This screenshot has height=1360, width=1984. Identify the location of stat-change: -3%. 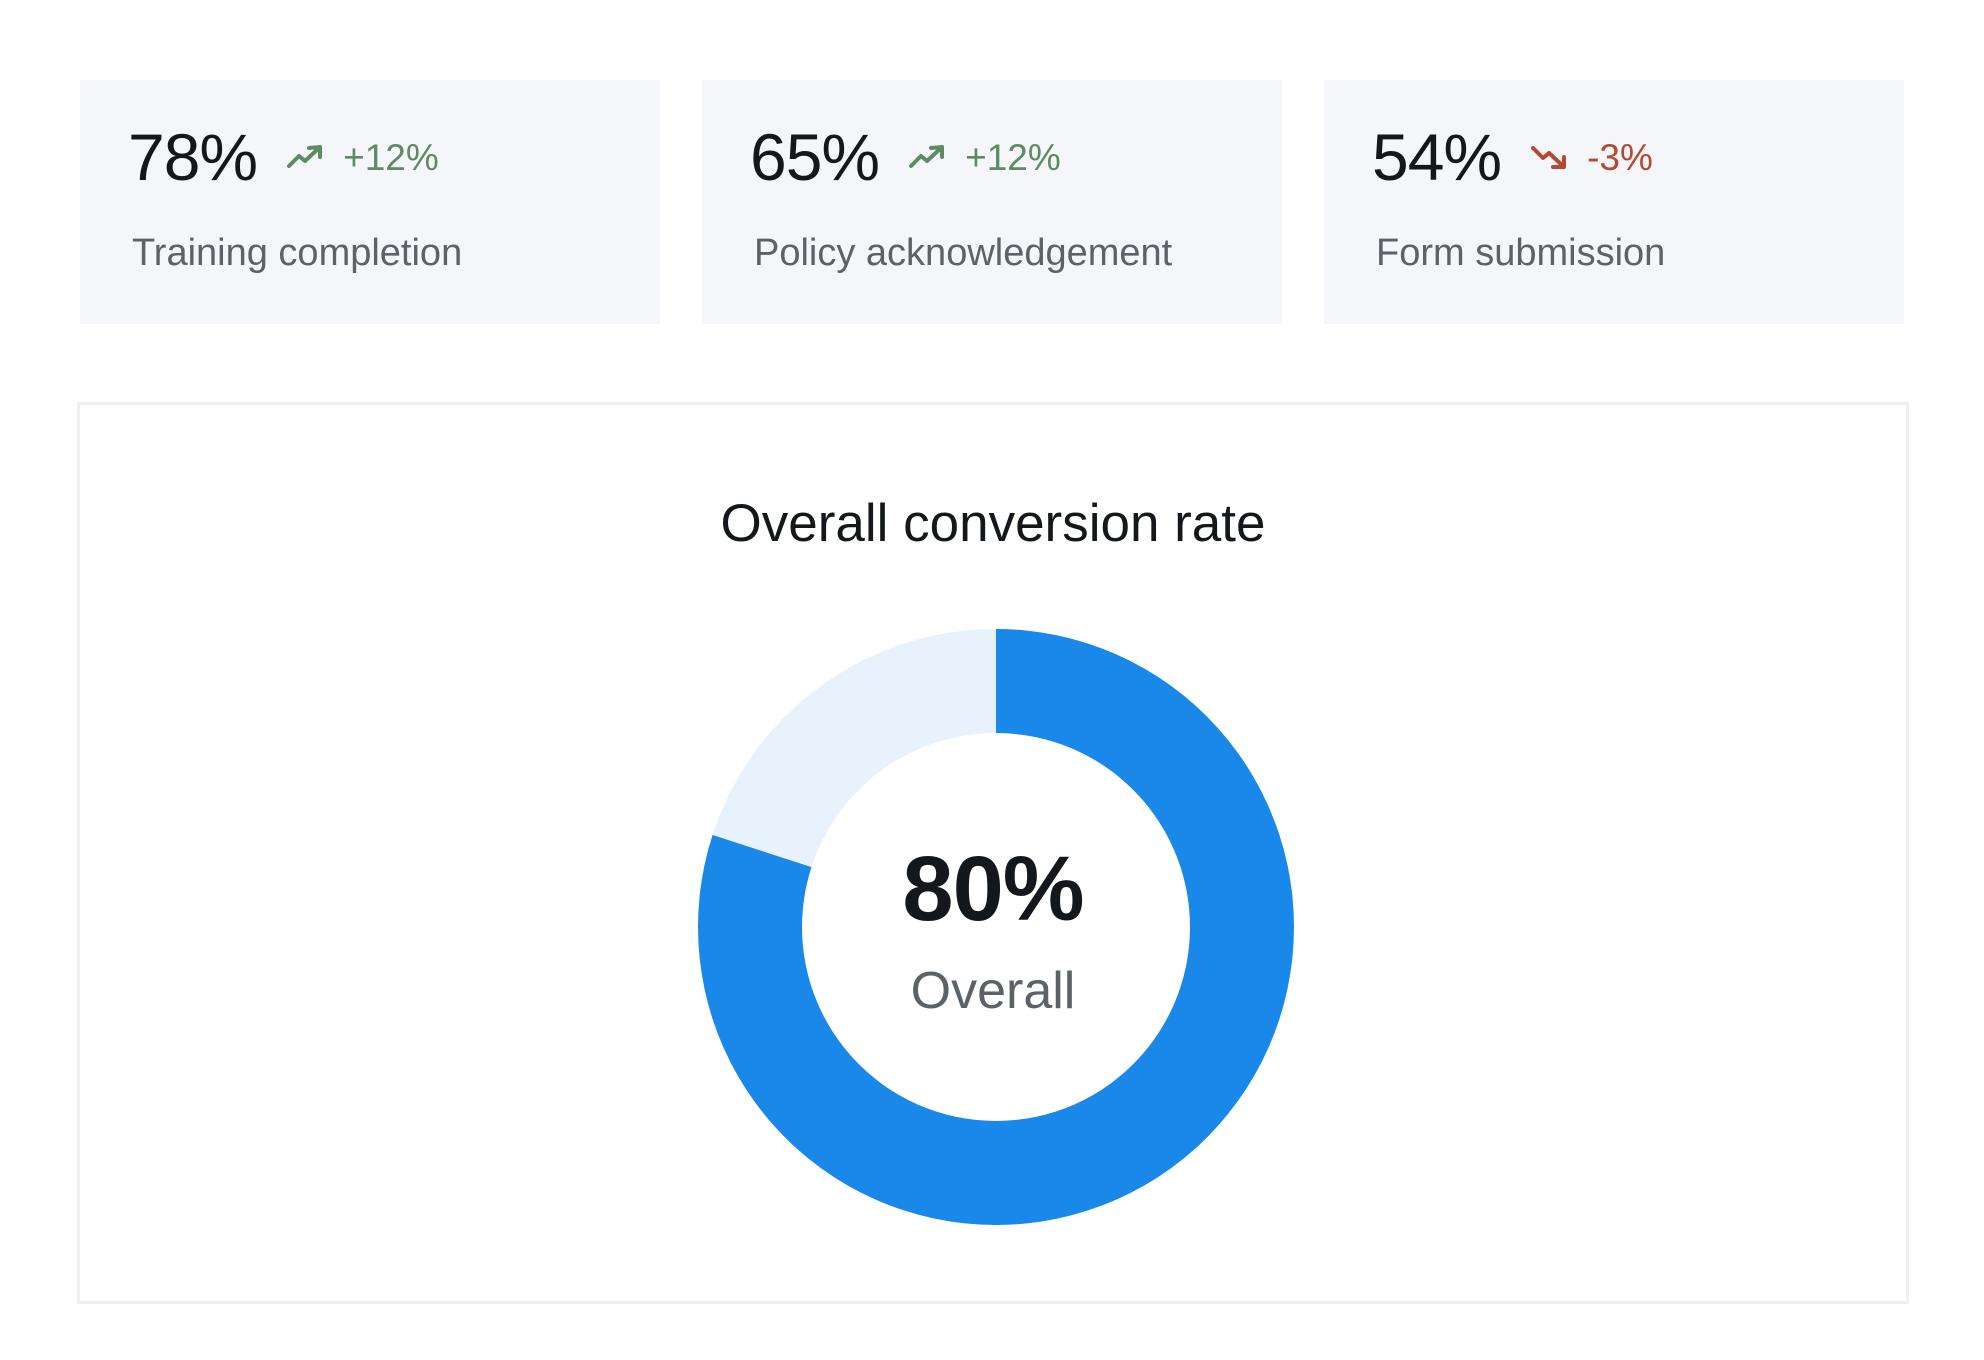
(1620, 157).